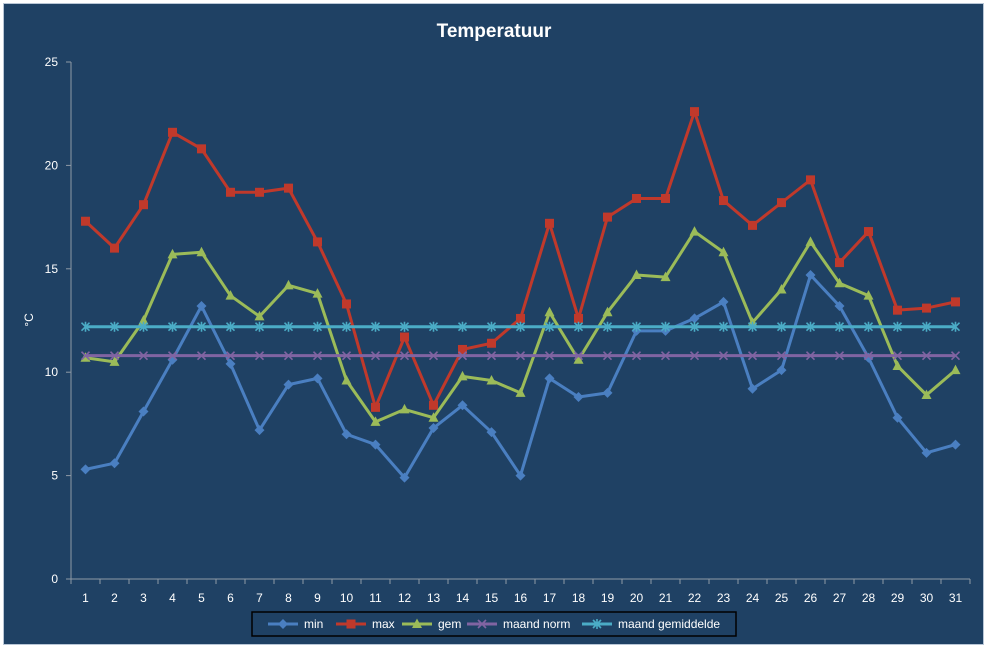  I want to click on x-tick-label: 7, so click(259, 598).